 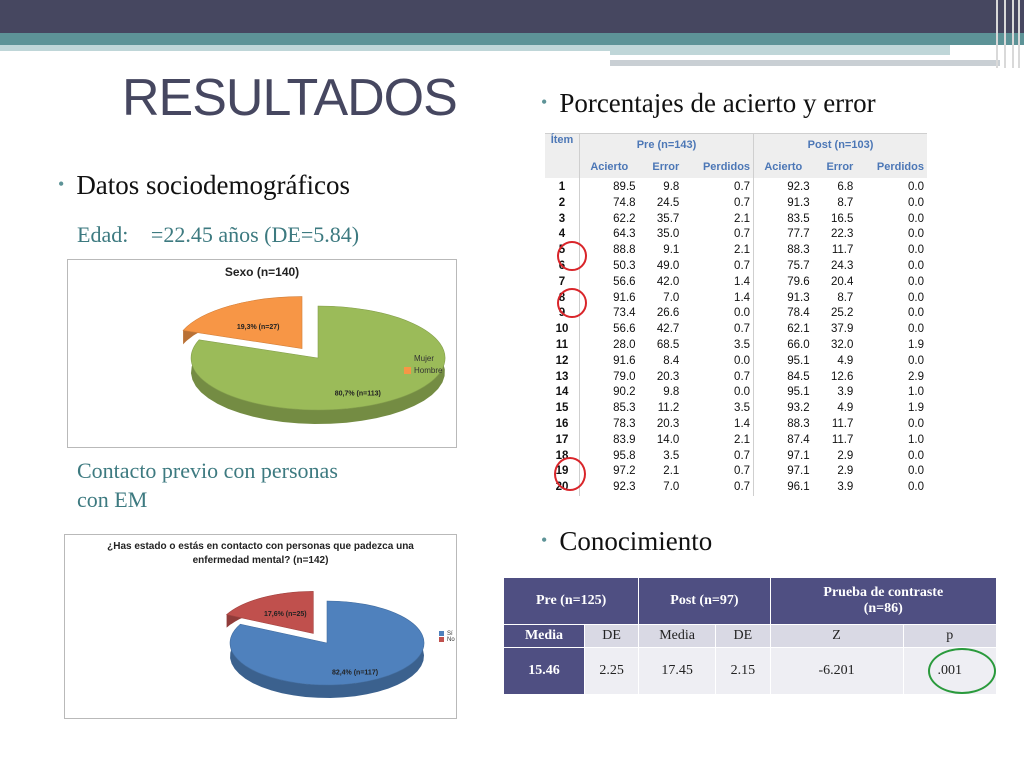 What do you see at coordinates (805, 63) in the screenshot?
I see `header-bar-gray` at bounding box center [805, 63].